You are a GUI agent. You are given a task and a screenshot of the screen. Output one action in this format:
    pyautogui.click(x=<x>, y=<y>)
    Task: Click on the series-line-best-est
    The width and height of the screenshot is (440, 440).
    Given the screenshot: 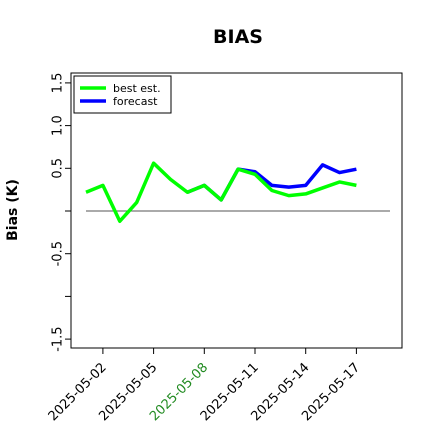 What is the action you would take?
    pyautogui.click(x=221, y=192)
    